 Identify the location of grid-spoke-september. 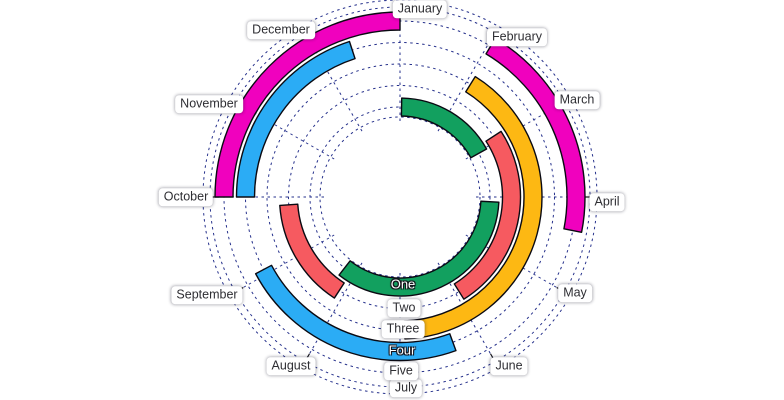
(285, 263).